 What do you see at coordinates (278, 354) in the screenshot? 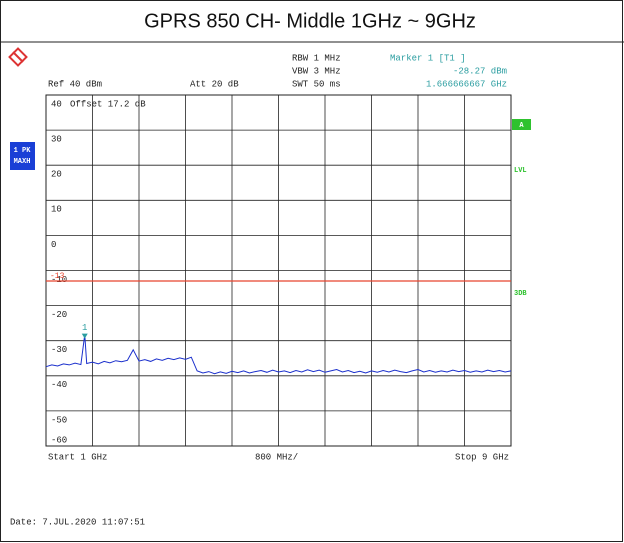
I see `trace` at bounding box center [278, 354].